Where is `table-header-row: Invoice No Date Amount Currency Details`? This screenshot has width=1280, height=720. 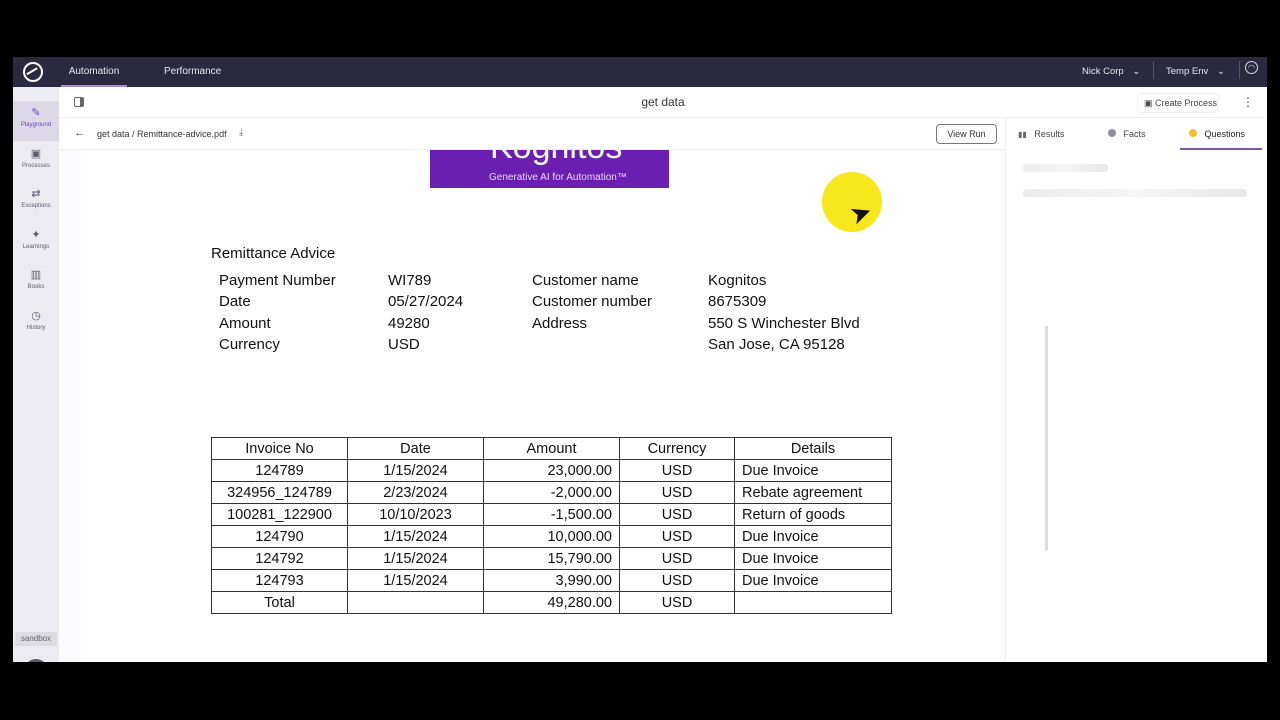 table-header-row: Invoice No Date Amount Currency Details is located at coordinates (551, 448).